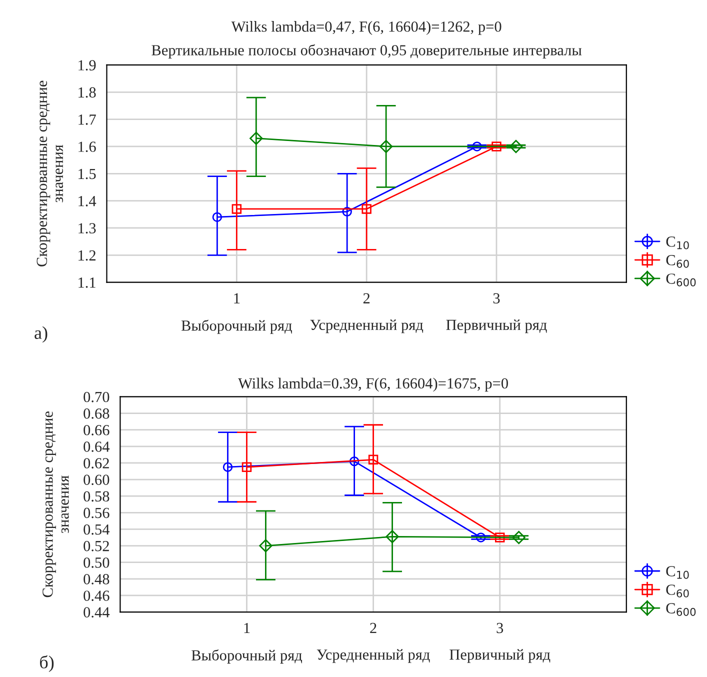 The width and height of the screenshot is (707, 677). I want to click on chart-subtitle: Вертикальные полосы обозначают 0,95 доверительные интервалы, so click(367, 51).